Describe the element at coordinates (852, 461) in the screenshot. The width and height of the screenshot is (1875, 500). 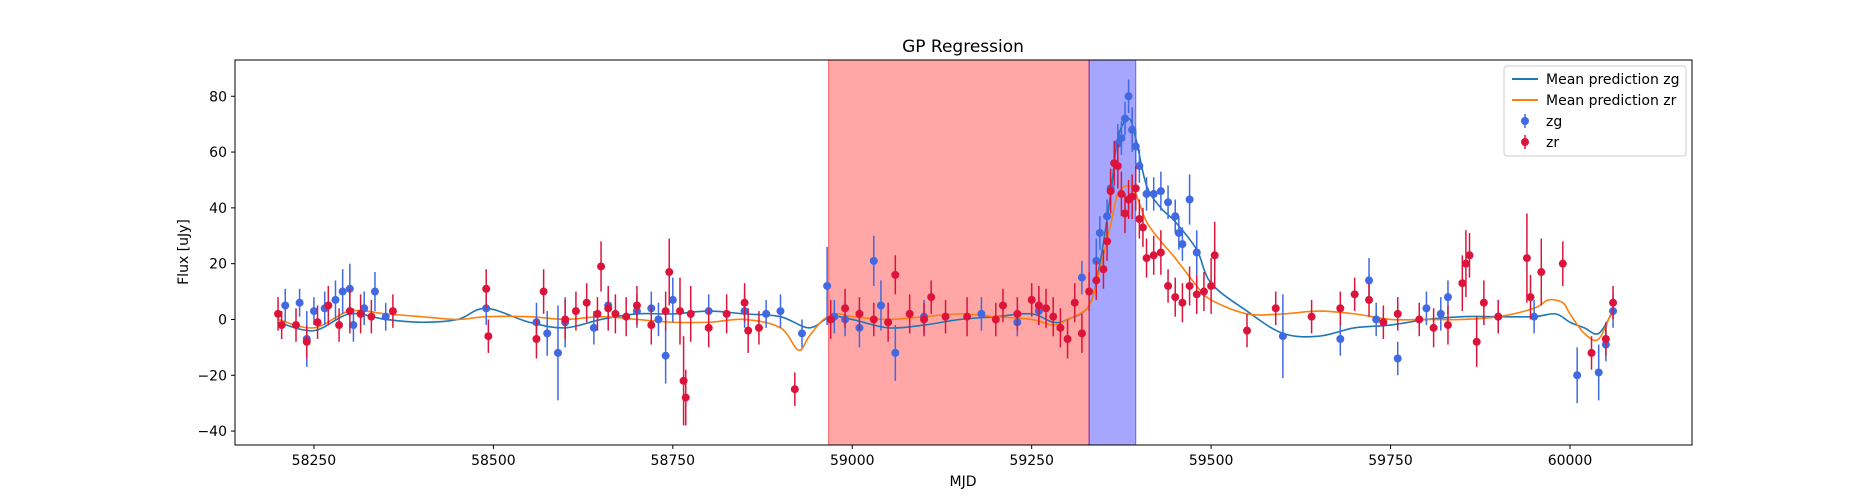
I see `x-tick-label: 59000` at that location.